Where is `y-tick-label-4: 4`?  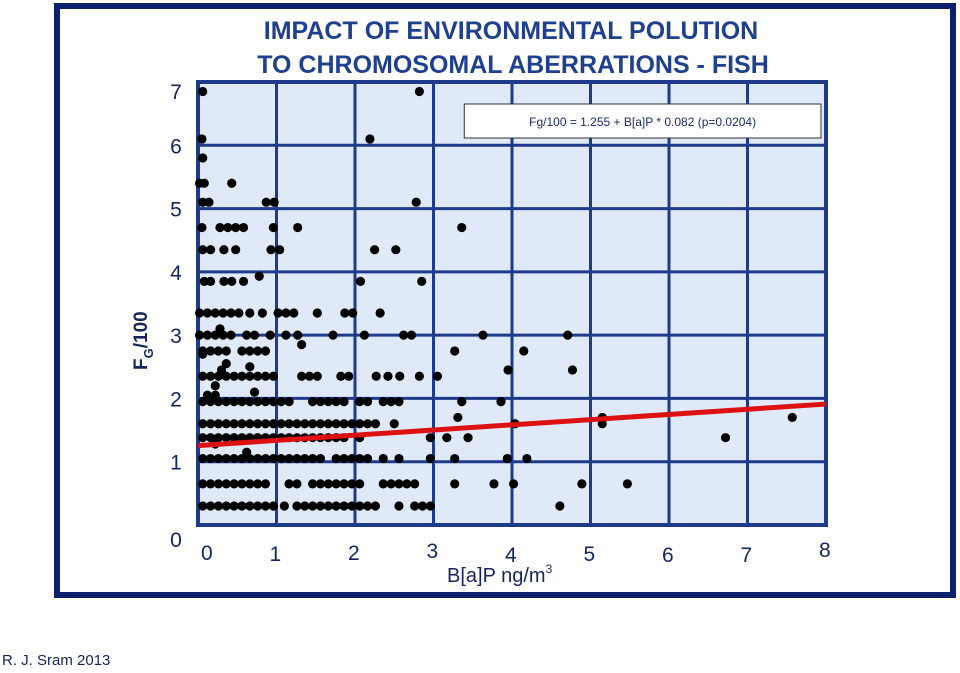
y-tick-label-4: 4 is located at coordinates (176, 273).